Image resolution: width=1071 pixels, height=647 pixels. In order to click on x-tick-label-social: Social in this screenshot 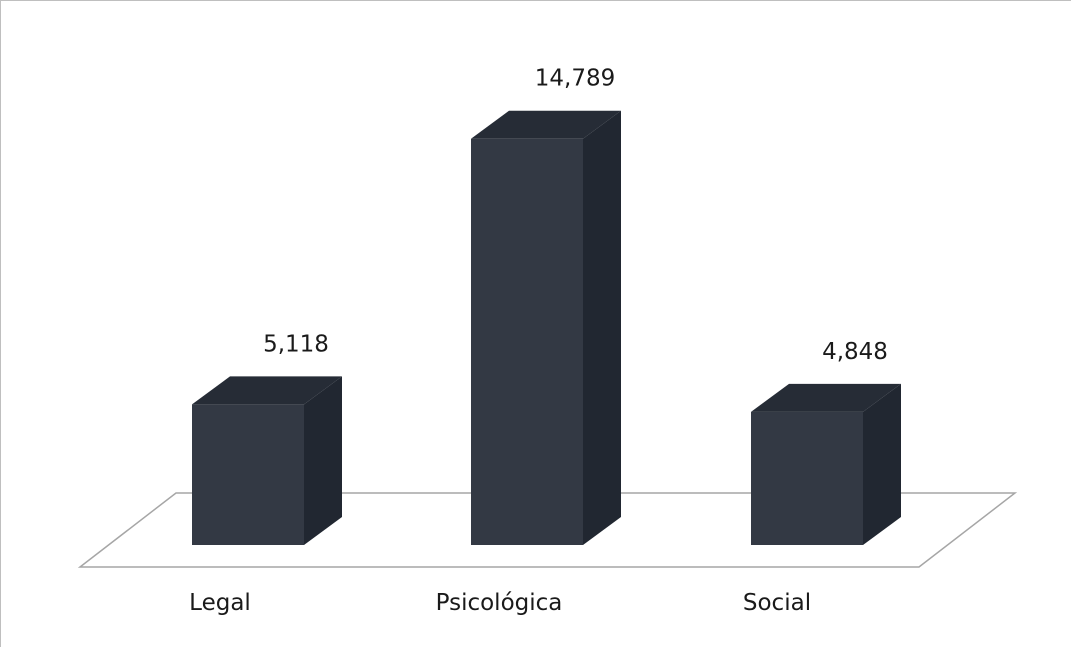, I will do `click(777, 603)`.